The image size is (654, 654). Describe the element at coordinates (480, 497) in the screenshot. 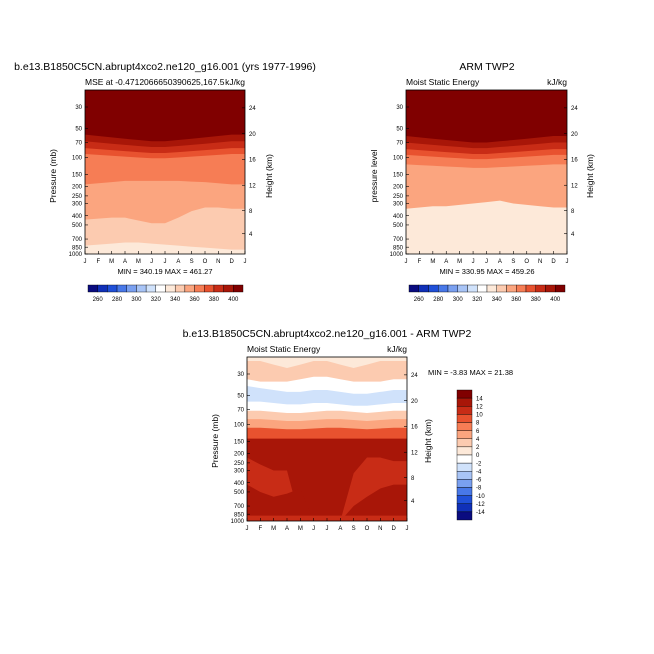

I see `diff-colorbar-label: -10` at that location.